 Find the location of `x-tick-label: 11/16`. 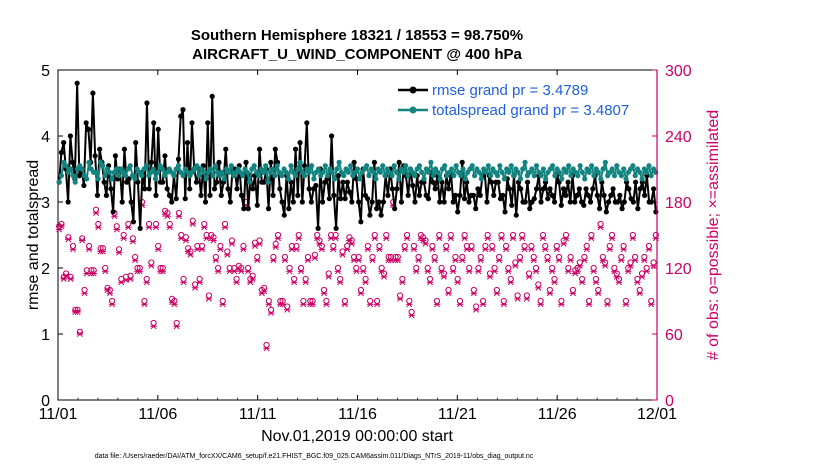

x-tick-label: 11/16 is located at coordinates (357, 414).